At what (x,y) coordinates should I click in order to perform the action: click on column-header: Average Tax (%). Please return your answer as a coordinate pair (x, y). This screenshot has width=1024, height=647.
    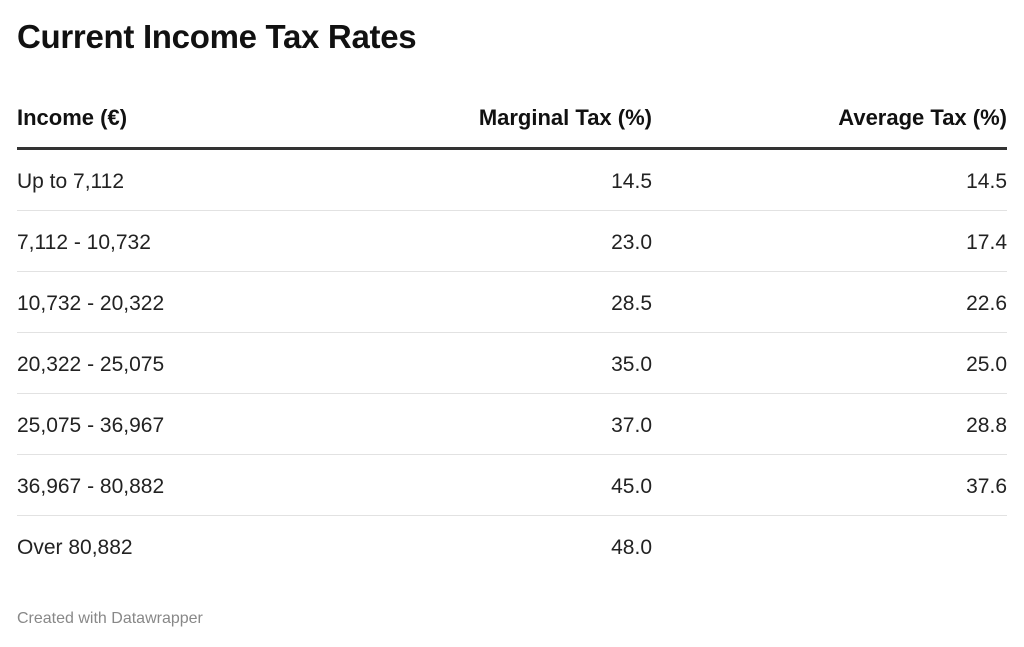
    Looking at the image, I should click on (922, 117).